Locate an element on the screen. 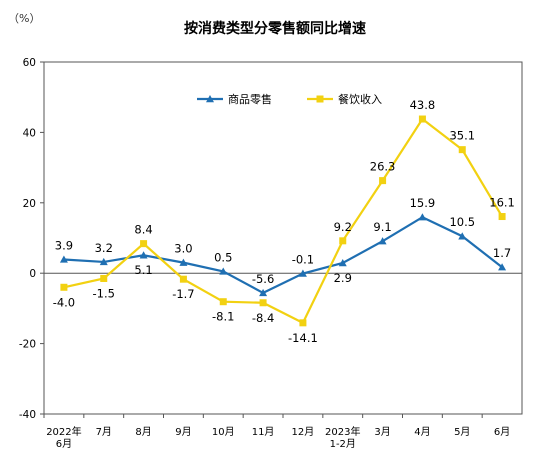 The height and width of the screenshot is (466, 553). legend-label: 商品零售 is located at coordinates (250, 99).